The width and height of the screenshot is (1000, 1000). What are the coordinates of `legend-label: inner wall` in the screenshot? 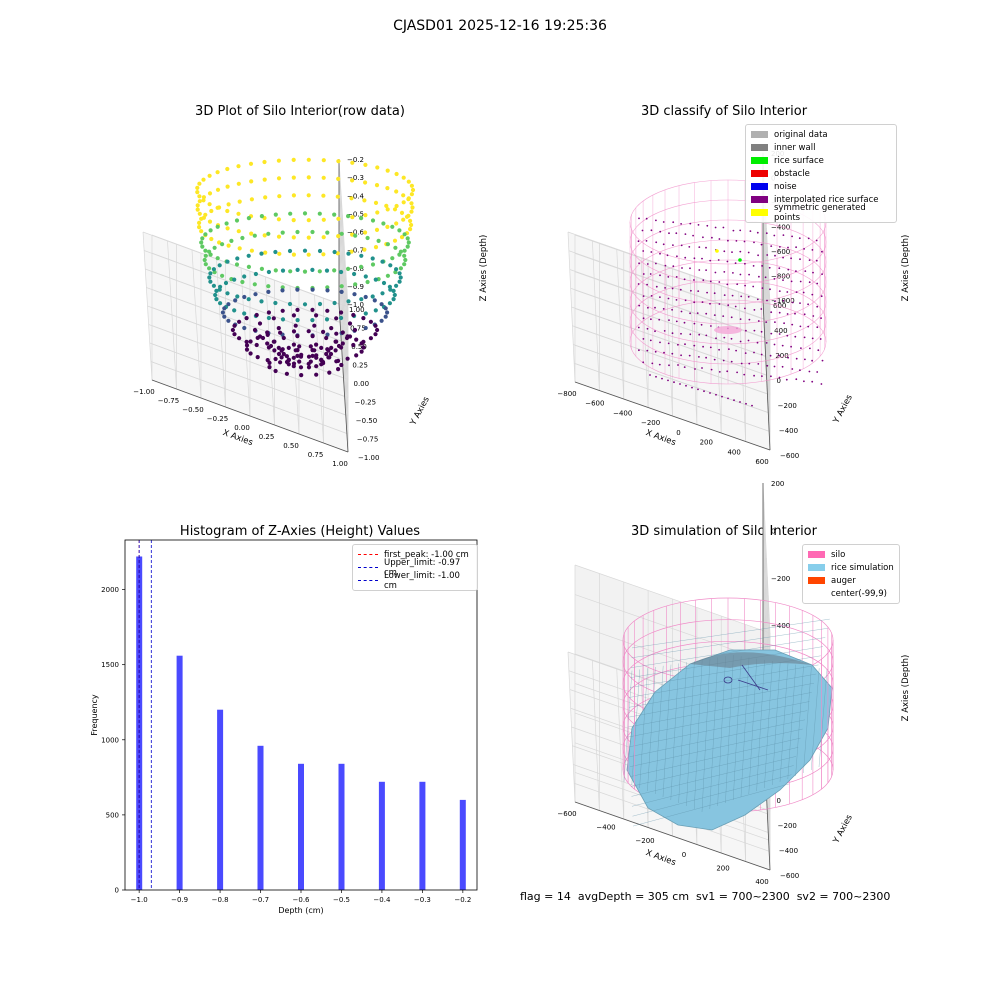 It's located at (795, 147).